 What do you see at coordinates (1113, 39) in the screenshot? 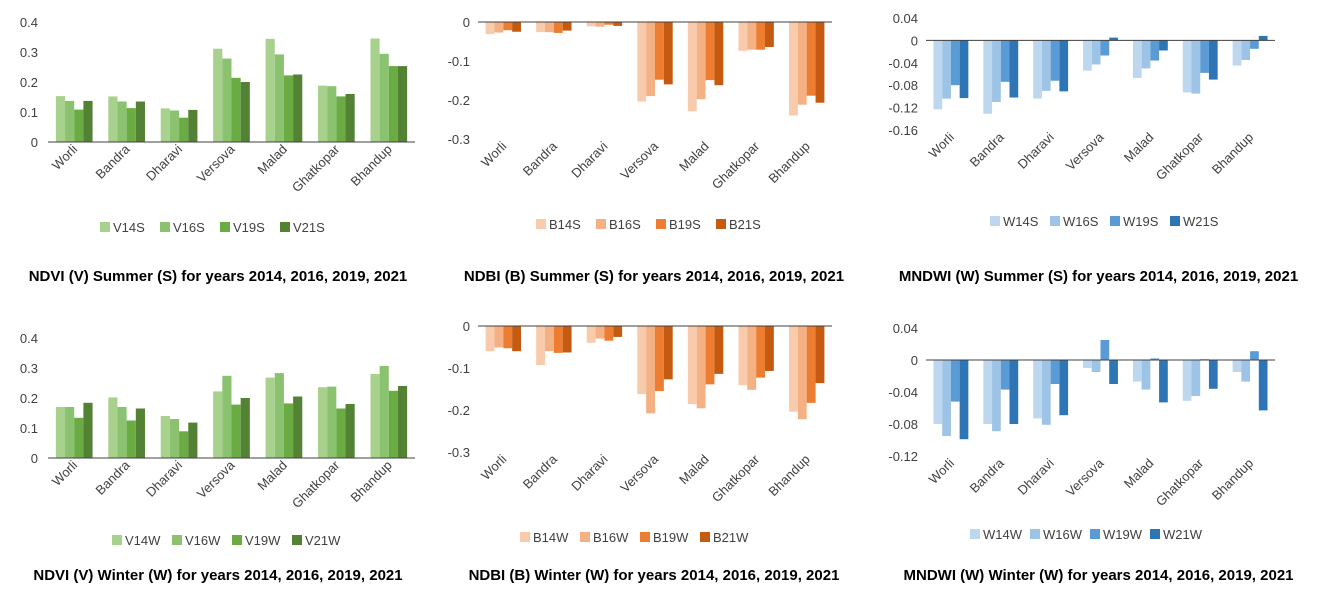
I see `mndwi-summer-bar-W21S-versova` at bounding box center [1113, 39].